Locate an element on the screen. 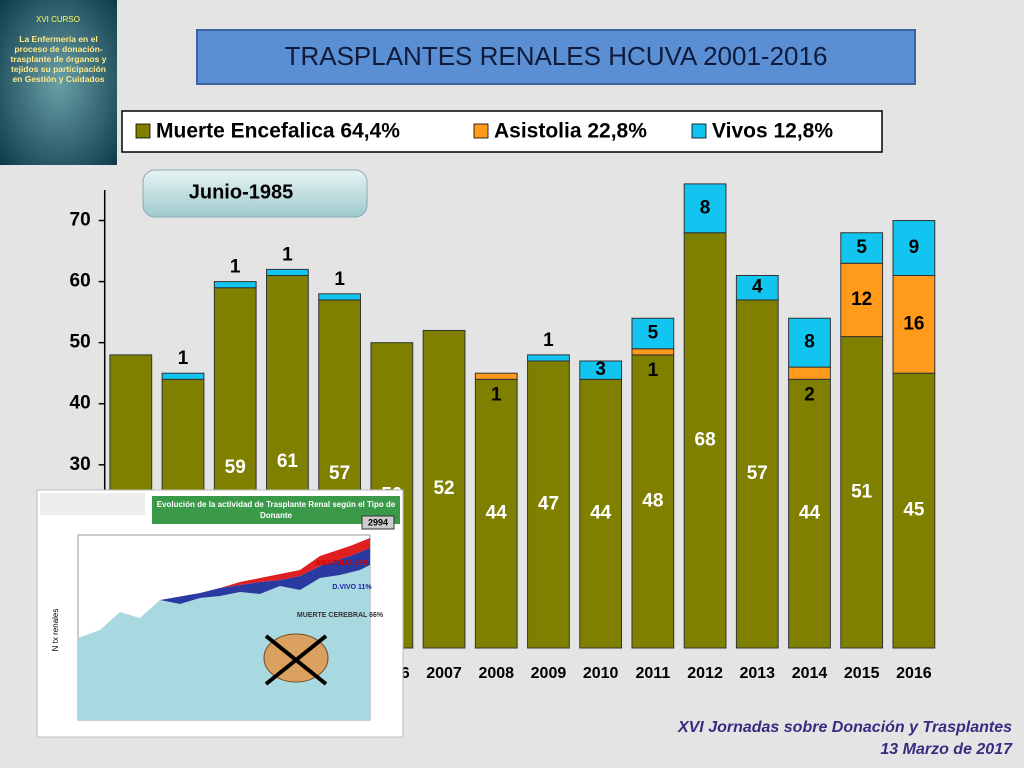 The image size is (1024, 768). x-tick-label: 2011 is located at coordinates (653, 673).